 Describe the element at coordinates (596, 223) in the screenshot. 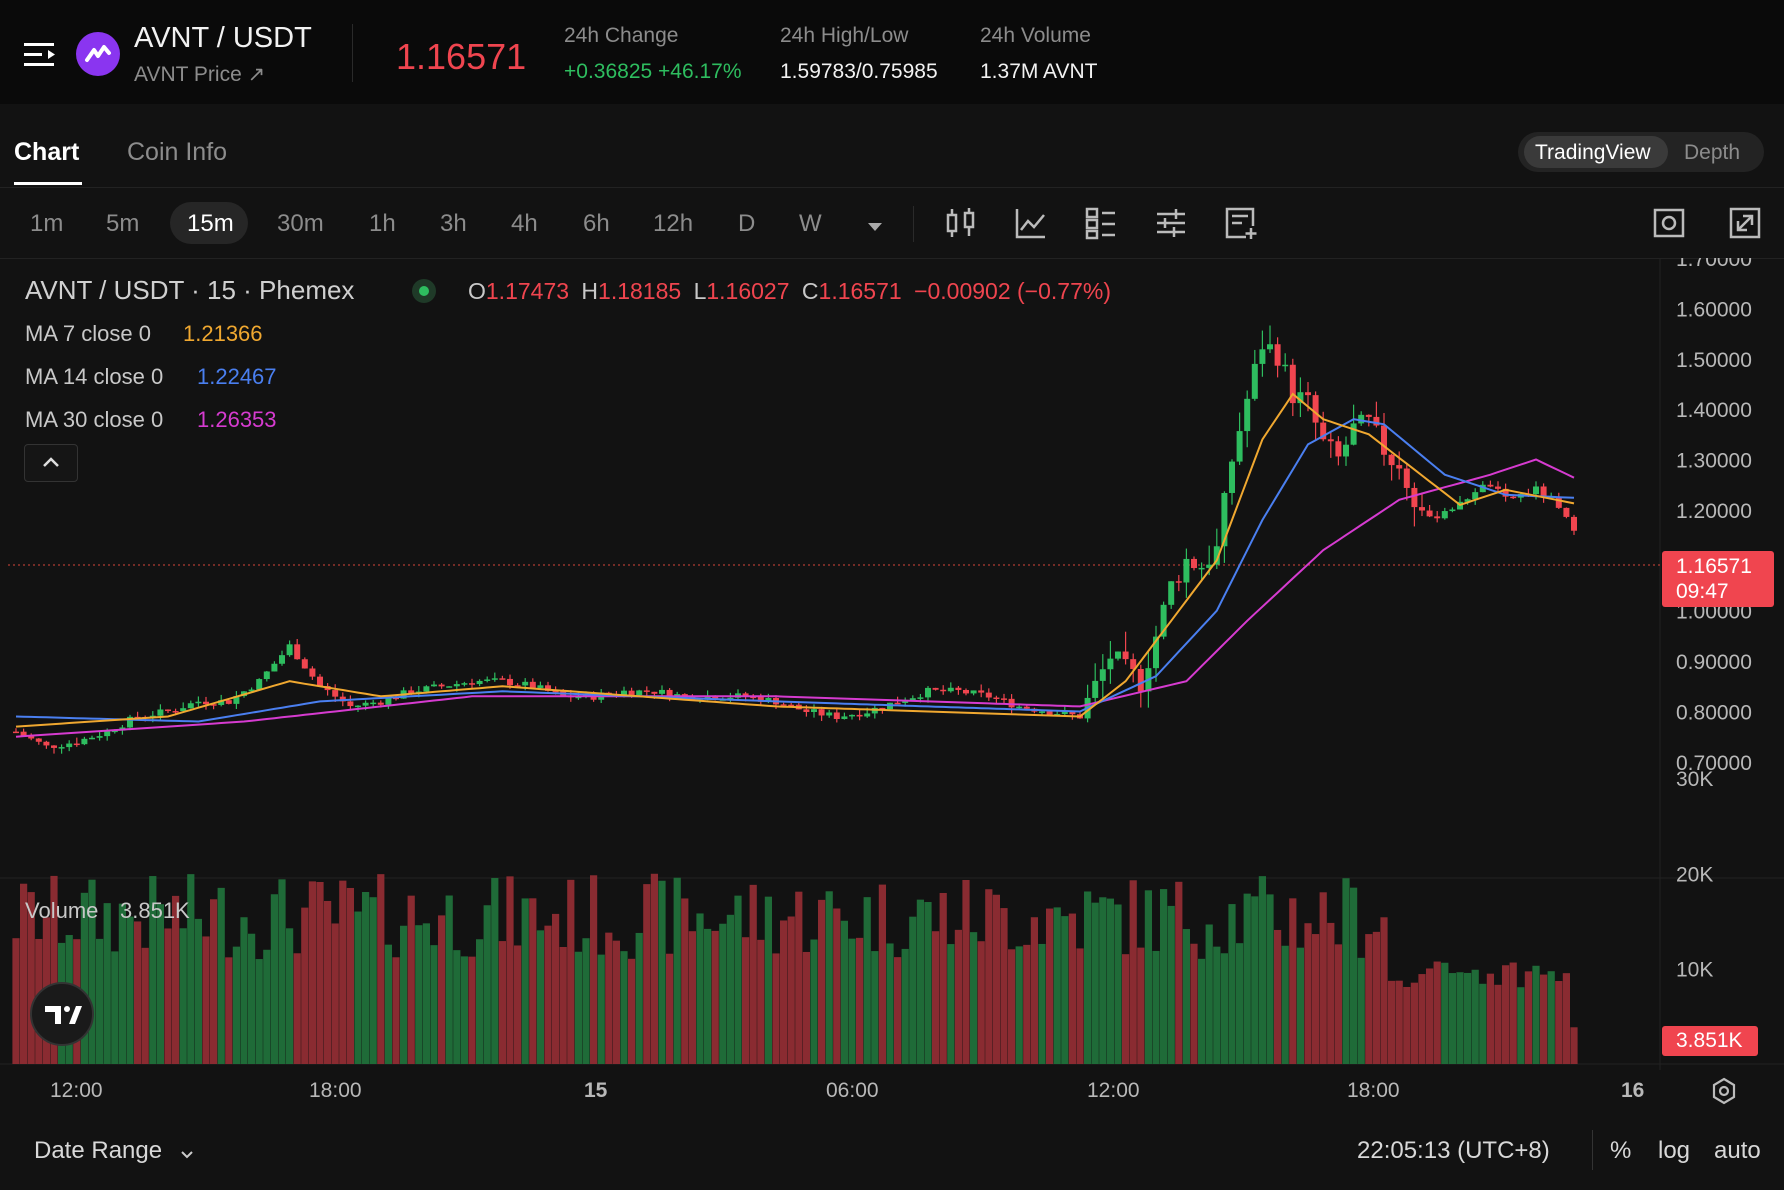

I see `timeframe-6h: 6h` at that location.